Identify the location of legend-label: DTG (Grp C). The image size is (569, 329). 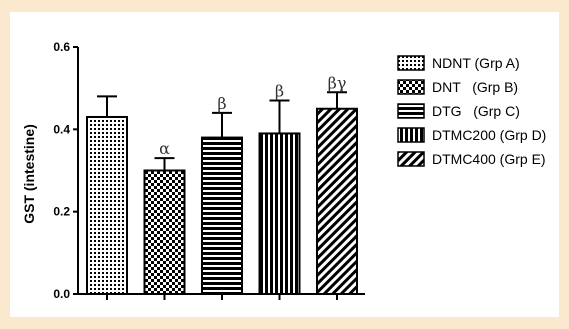
(476, 111).